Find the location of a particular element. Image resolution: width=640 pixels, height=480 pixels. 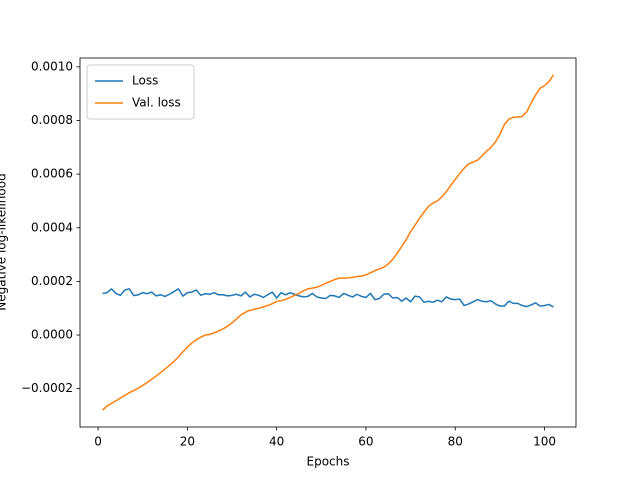

x-tick-label: 80 is located at coordinates (455, 442).